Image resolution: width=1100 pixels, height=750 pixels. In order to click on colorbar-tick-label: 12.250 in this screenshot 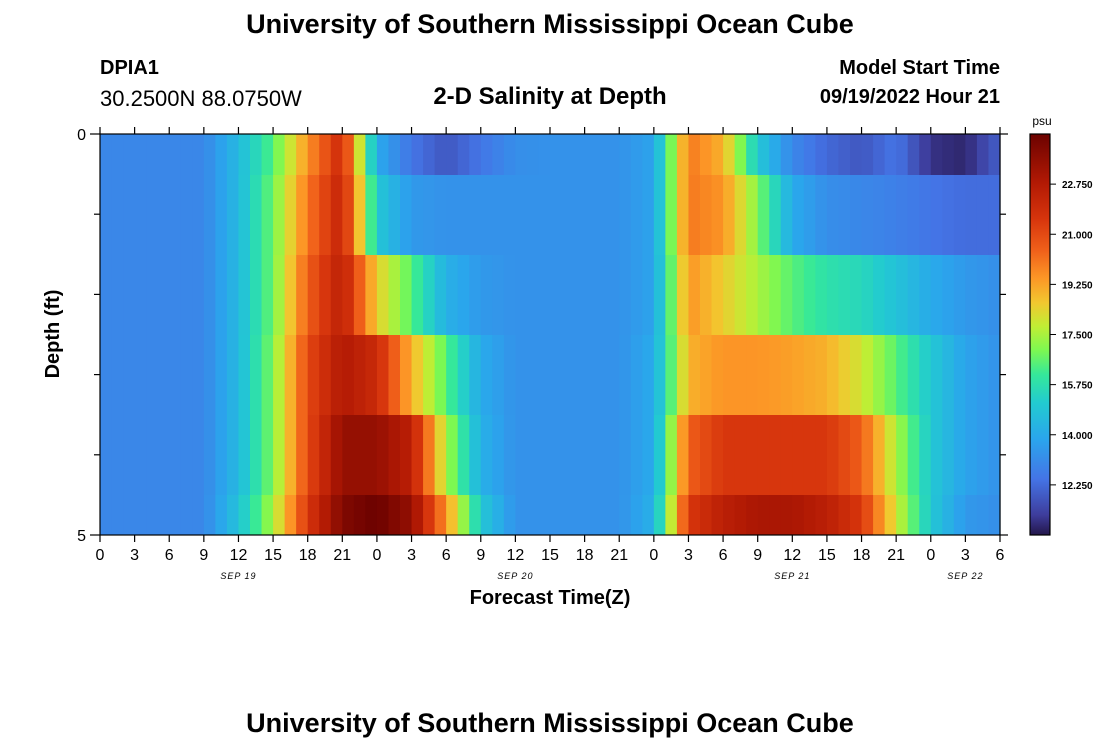, I will do `click(1077, 486)`.